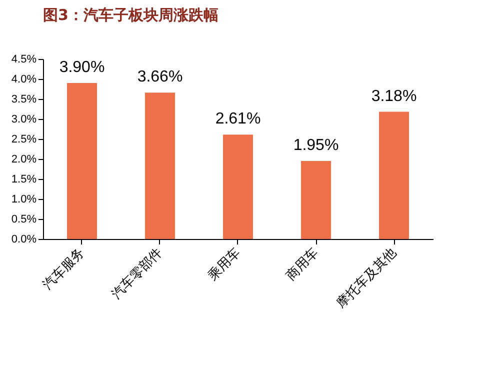  Describe the element at coordinates (238, 119) in the screenshot. I see `data-label: 2.61%` at that location.